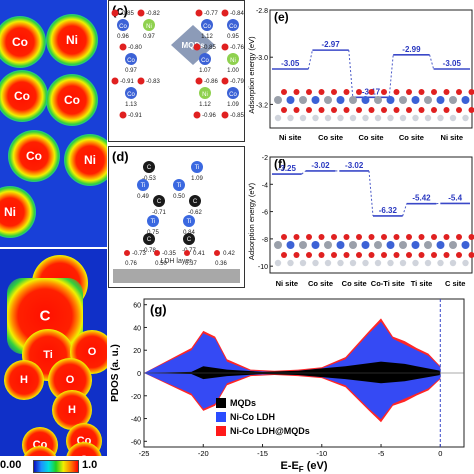  I want to click on atom-co, so click(205, 59).